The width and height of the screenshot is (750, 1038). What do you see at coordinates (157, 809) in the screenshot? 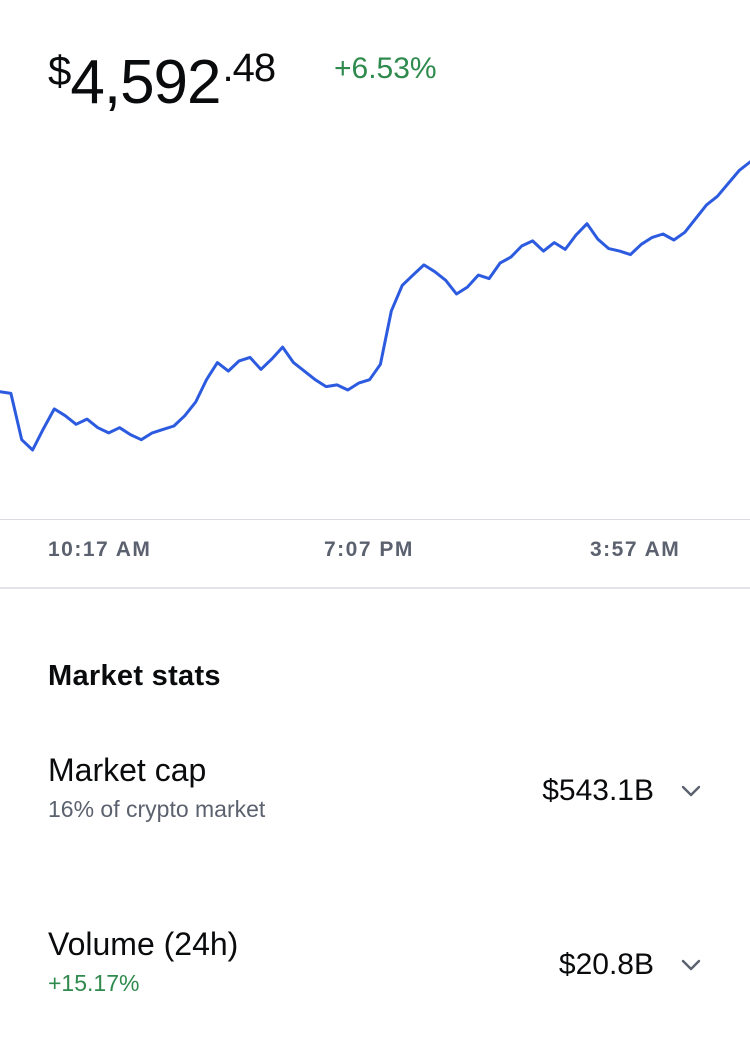
I see `stat-subtext: 16% of crypto market` at bounding box center [157, 809].